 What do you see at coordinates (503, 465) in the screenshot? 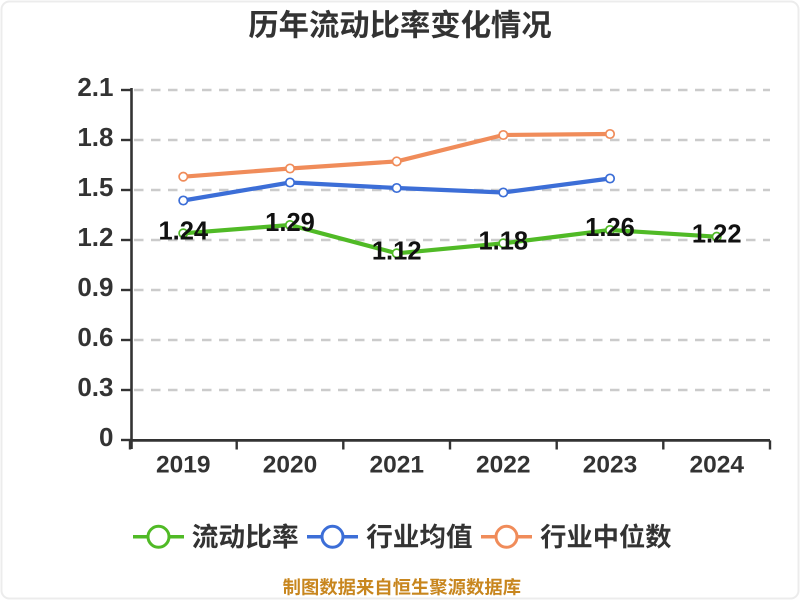
I see `svg-text: 2022` at bounding box center [503, 465].